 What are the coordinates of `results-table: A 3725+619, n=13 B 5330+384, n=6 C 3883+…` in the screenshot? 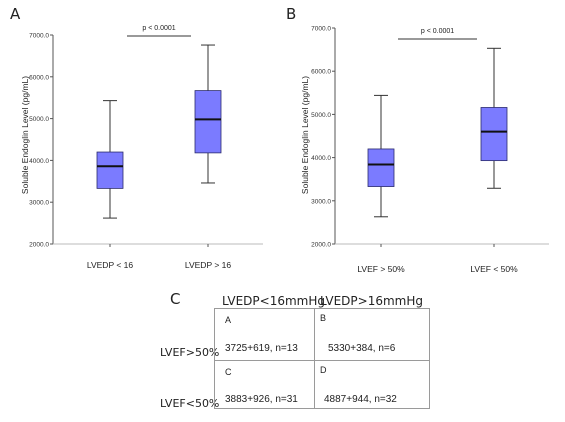 It's located at (322, 358).